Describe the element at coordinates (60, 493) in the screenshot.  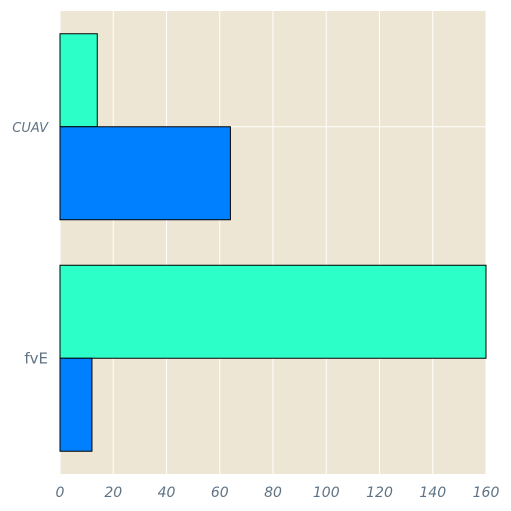
I see `x-tick-label: 0` at that location.